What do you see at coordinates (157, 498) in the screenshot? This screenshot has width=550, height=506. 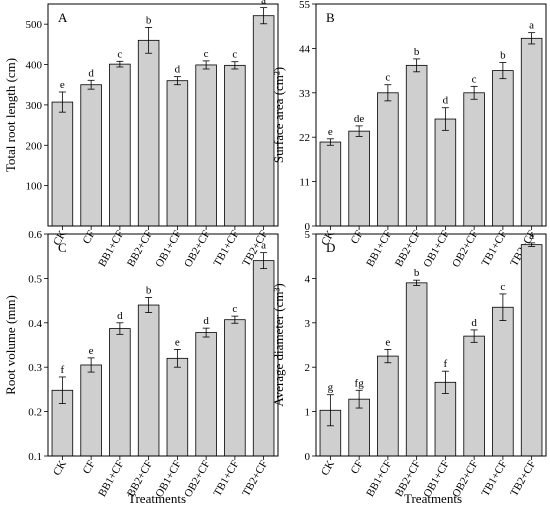 I see `x-axis-label-left: Treatments` at bounding box center [157, 498].